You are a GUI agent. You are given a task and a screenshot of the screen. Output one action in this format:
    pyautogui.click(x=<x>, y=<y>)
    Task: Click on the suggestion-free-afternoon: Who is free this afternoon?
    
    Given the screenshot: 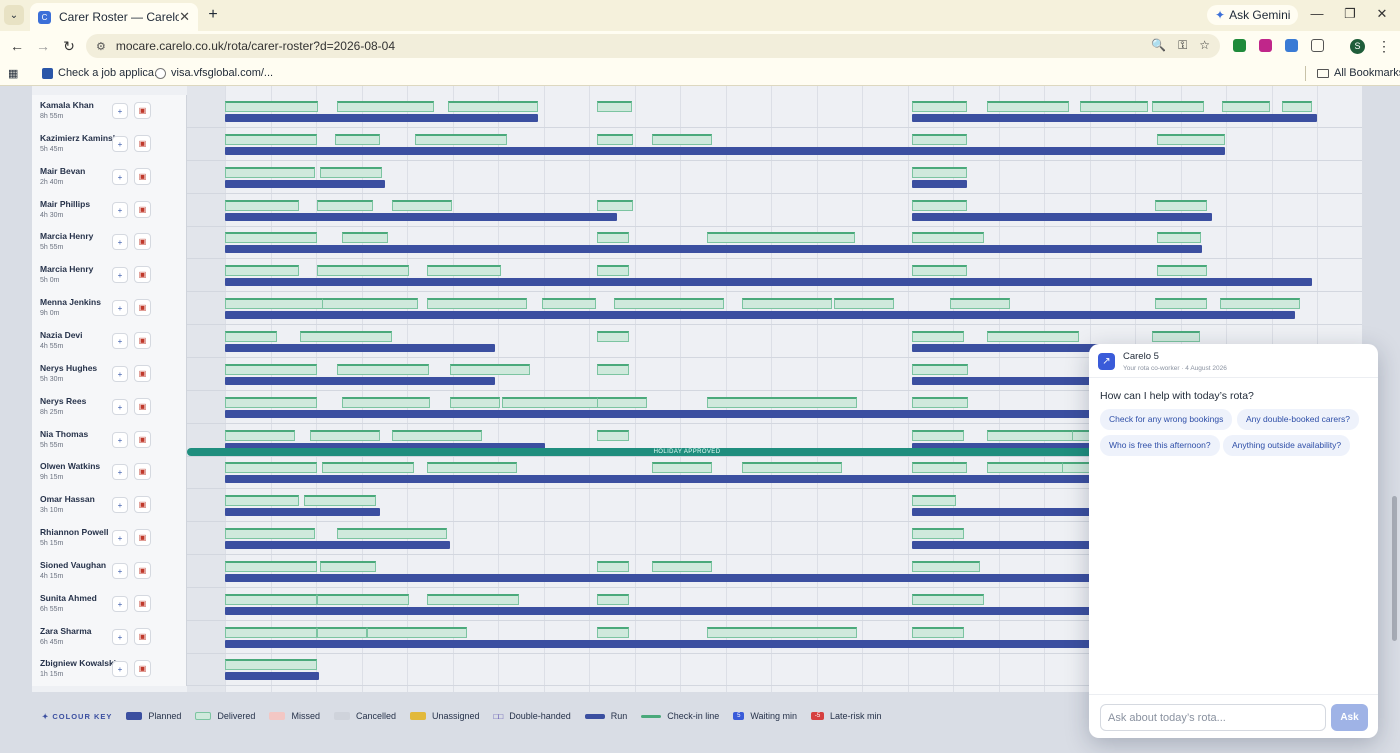 What is the action you would take?
    pyautogui.click(x=1160, y=445)
    